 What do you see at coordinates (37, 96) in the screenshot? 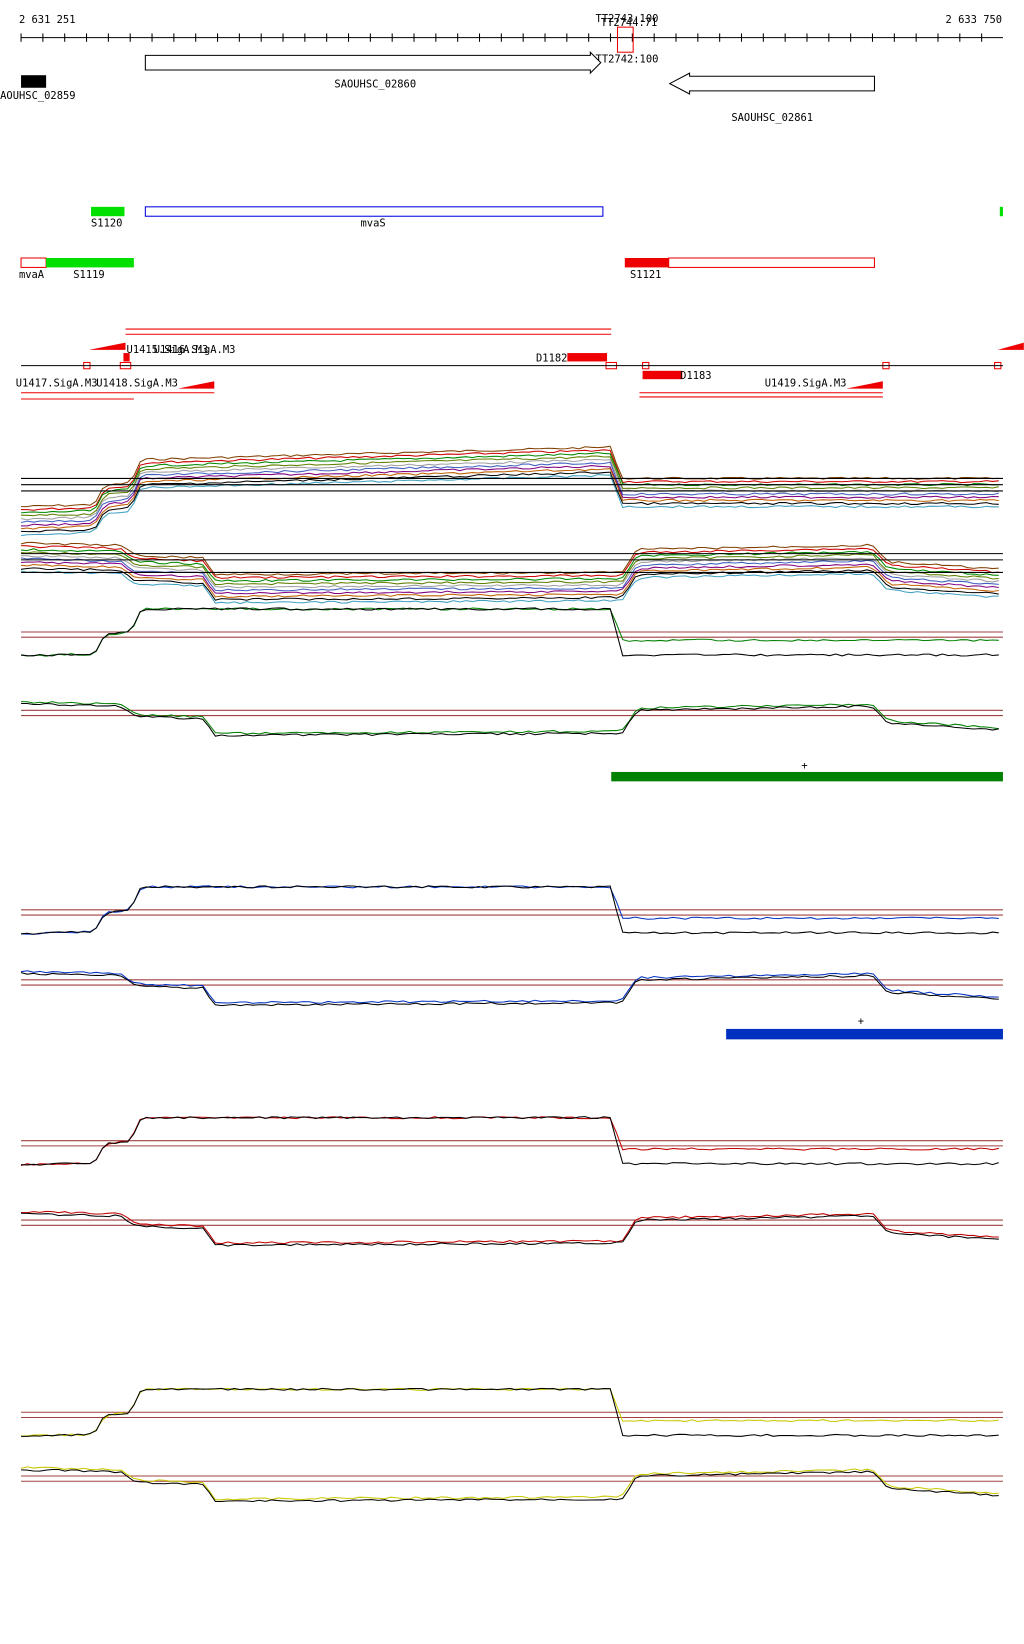
I see `gene-label: AOUHSC_02859` at bounding box center [37, 96].